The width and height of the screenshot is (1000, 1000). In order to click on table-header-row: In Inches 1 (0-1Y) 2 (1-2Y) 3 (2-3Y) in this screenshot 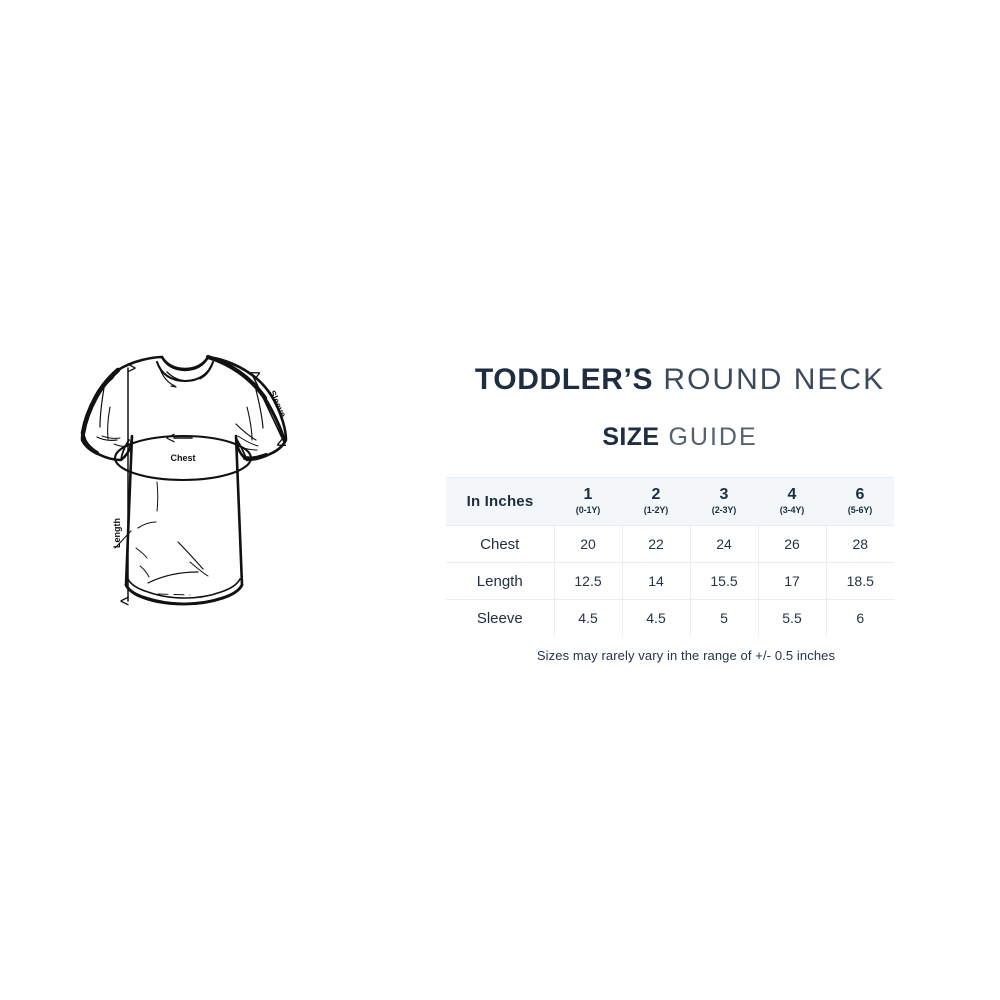, I will do `click(670, 501)`.